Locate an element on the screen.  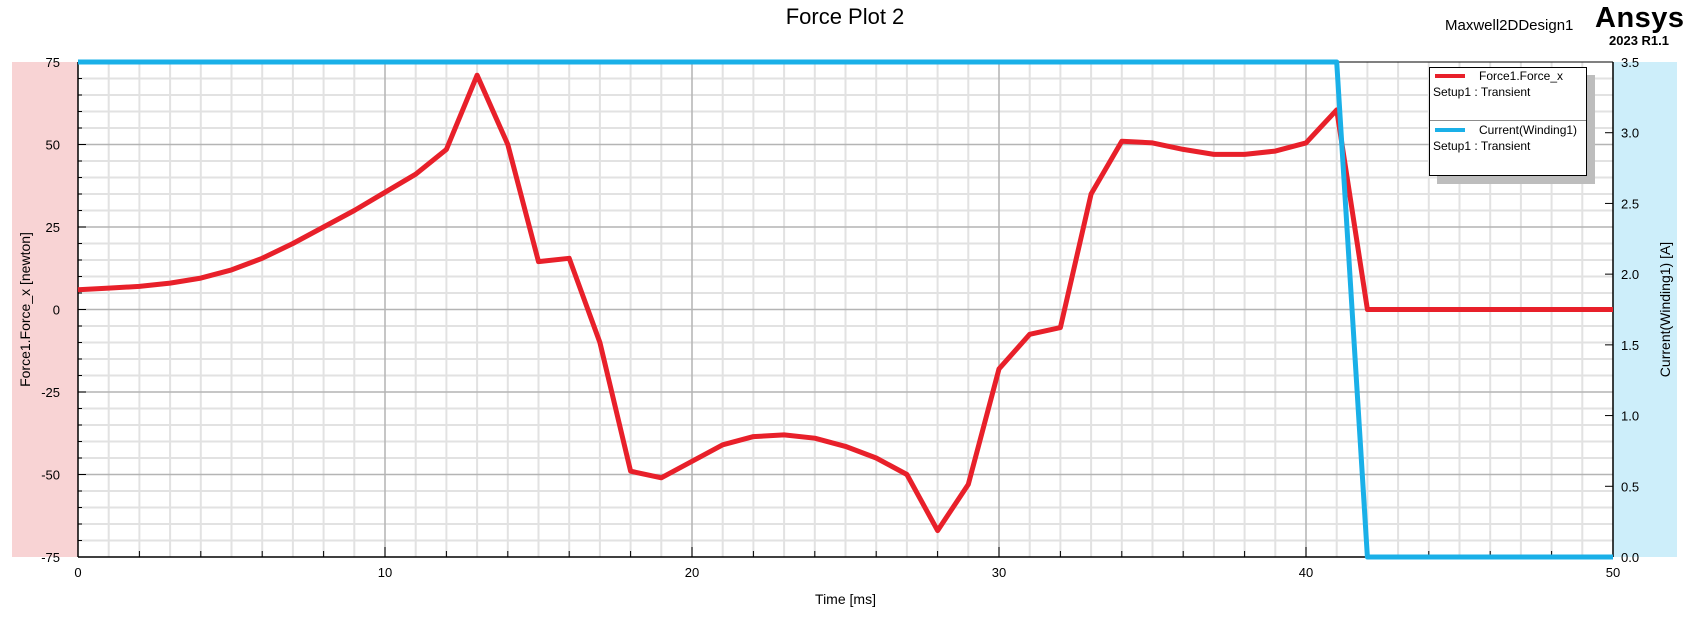
y-left-tick-label: 25 is located at coordinates (53, 227).